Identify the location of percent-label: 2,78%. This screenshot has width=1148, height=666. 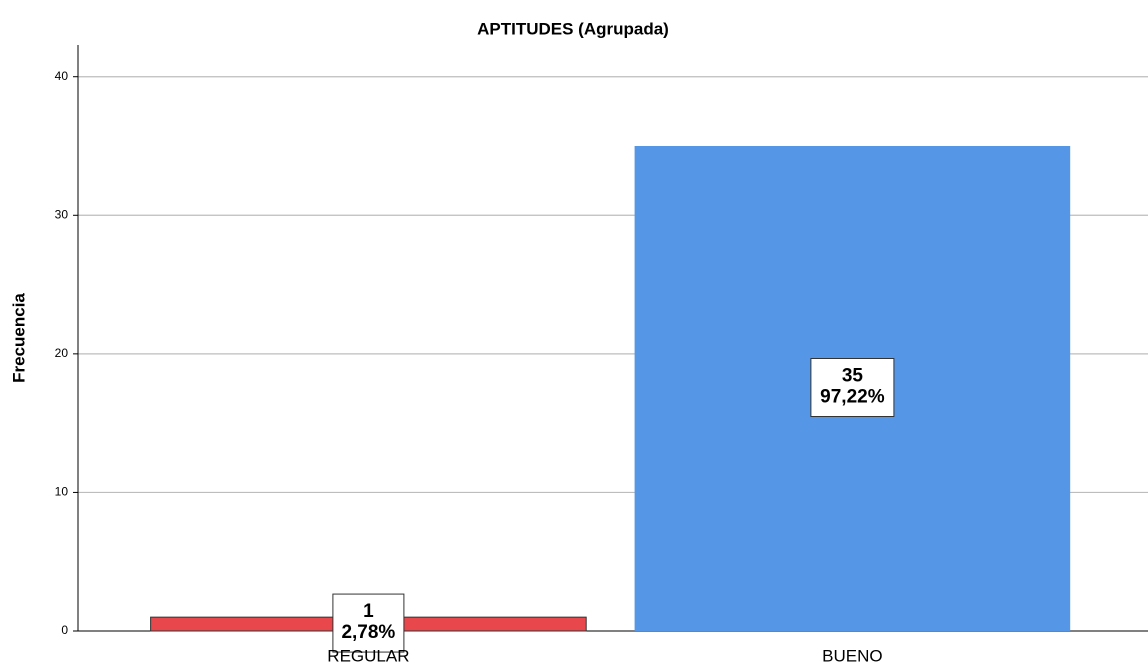
(368, 632).